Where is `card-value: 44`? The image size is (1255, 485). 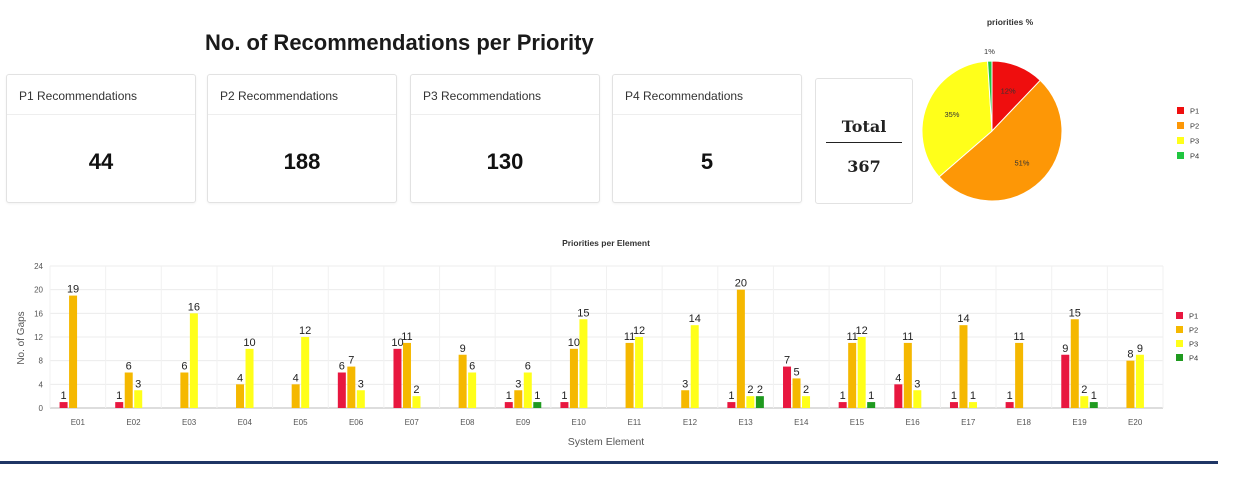 card-value: 44 is located at coordinates (101, 161).